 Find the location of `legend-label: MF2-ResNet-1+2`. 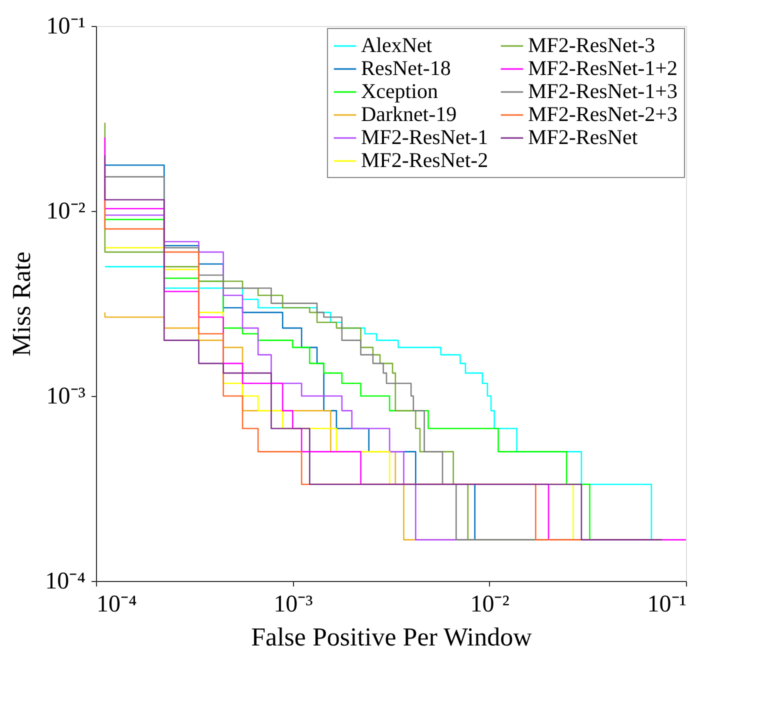

legend-label: MF2-ResNet-1+2 is located at coordinates (603, 68).